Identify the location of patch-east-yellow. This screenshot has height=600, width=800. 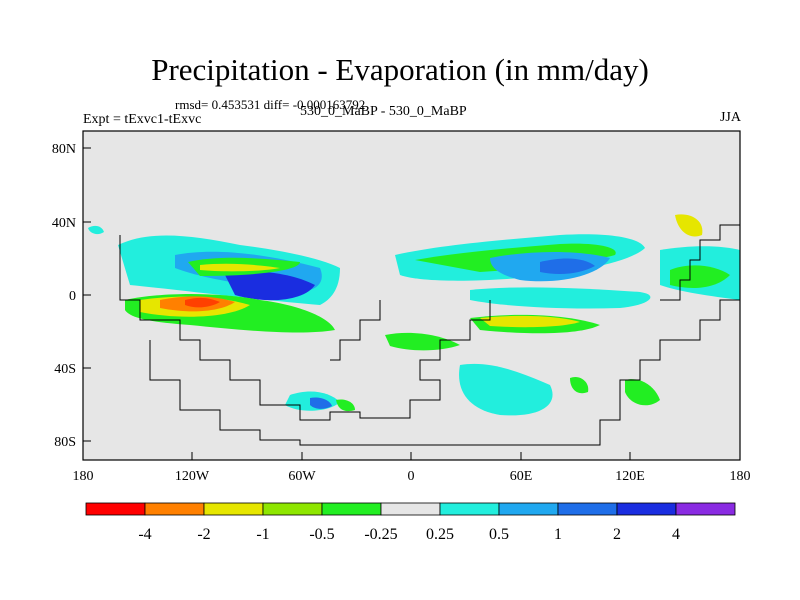
(689, 225).